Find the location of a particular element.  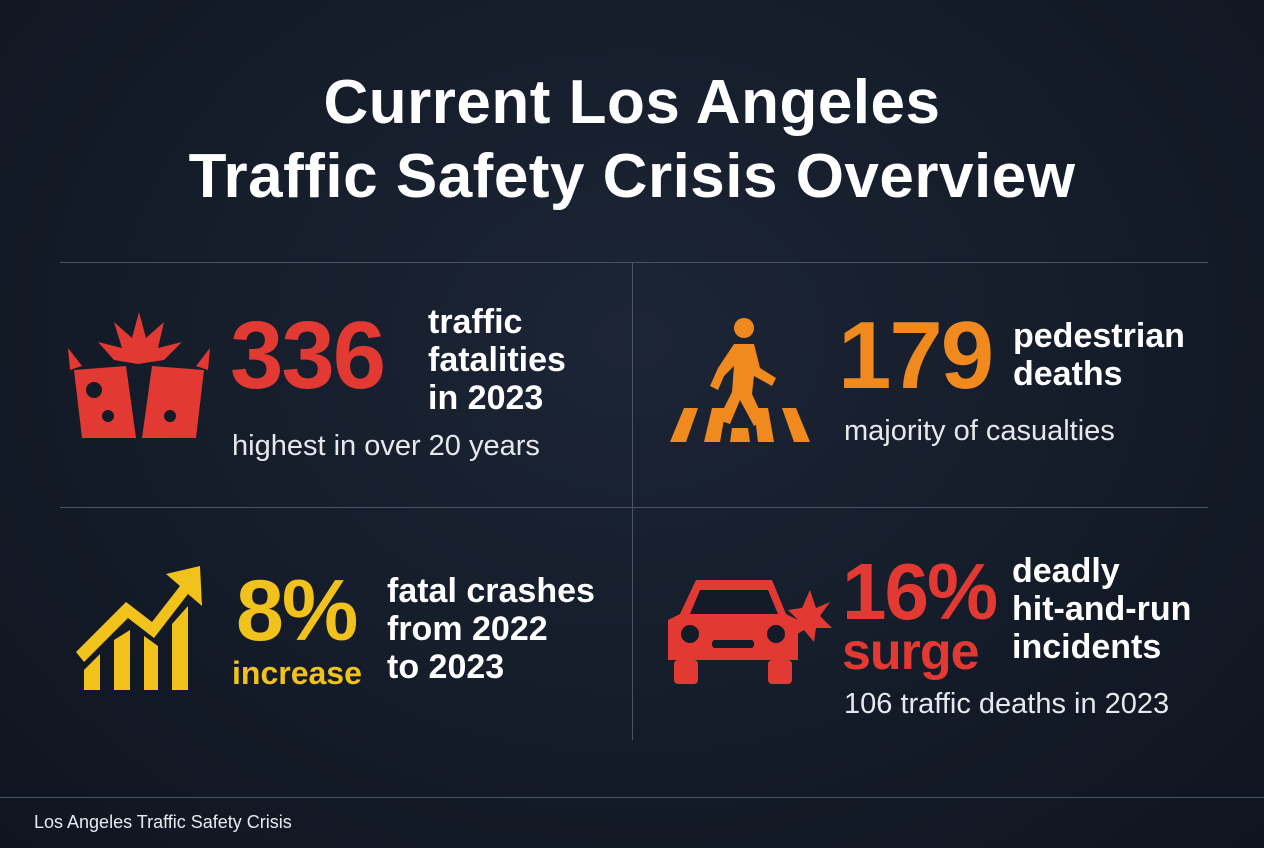

pedestrian-label: pedestrian deaths is located at coordinates (1099, 355).